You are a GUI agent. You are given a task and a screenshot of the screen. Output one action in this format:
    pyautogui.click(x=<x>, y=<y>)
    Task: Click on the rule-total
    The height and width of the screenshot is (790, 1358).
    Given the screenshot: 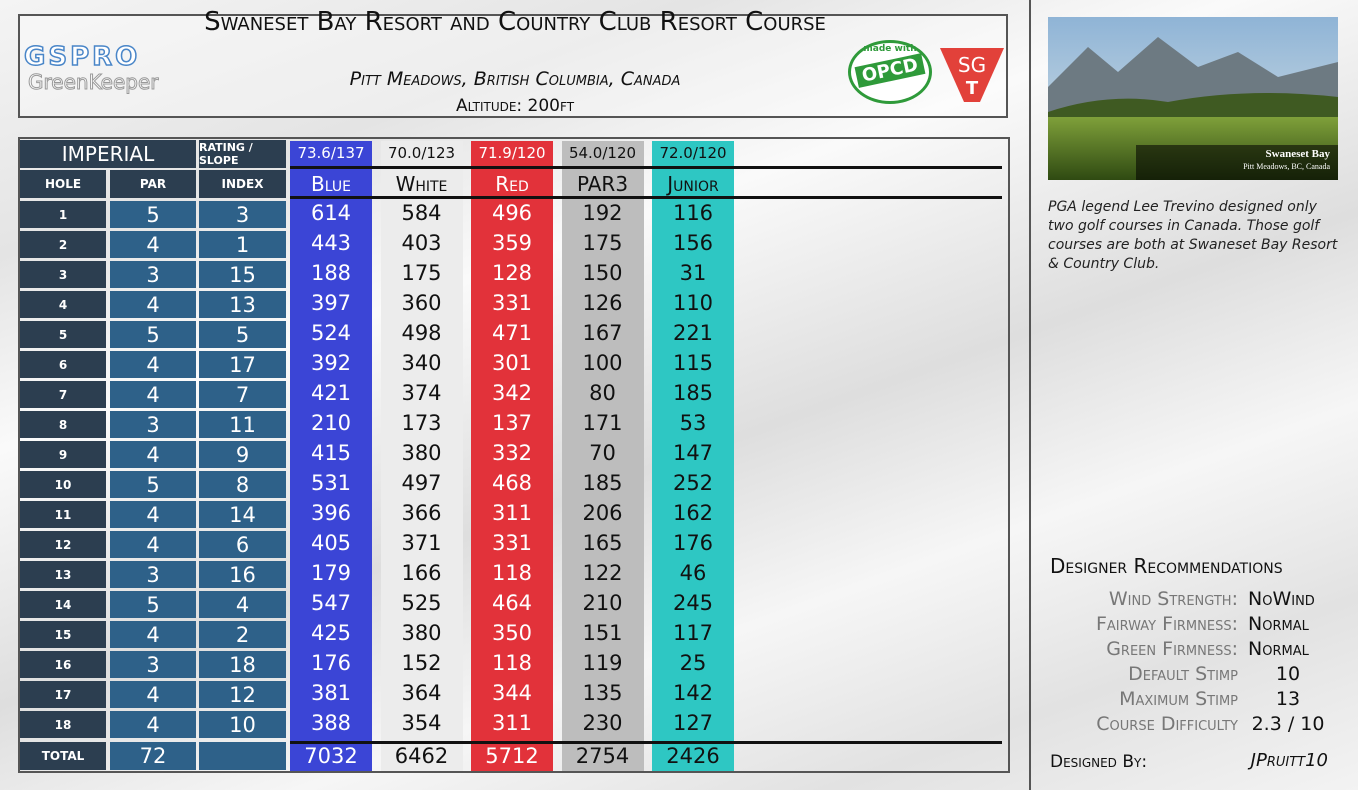 What is the action you would take?
    pyautogui.click(x=646, y=742)
    